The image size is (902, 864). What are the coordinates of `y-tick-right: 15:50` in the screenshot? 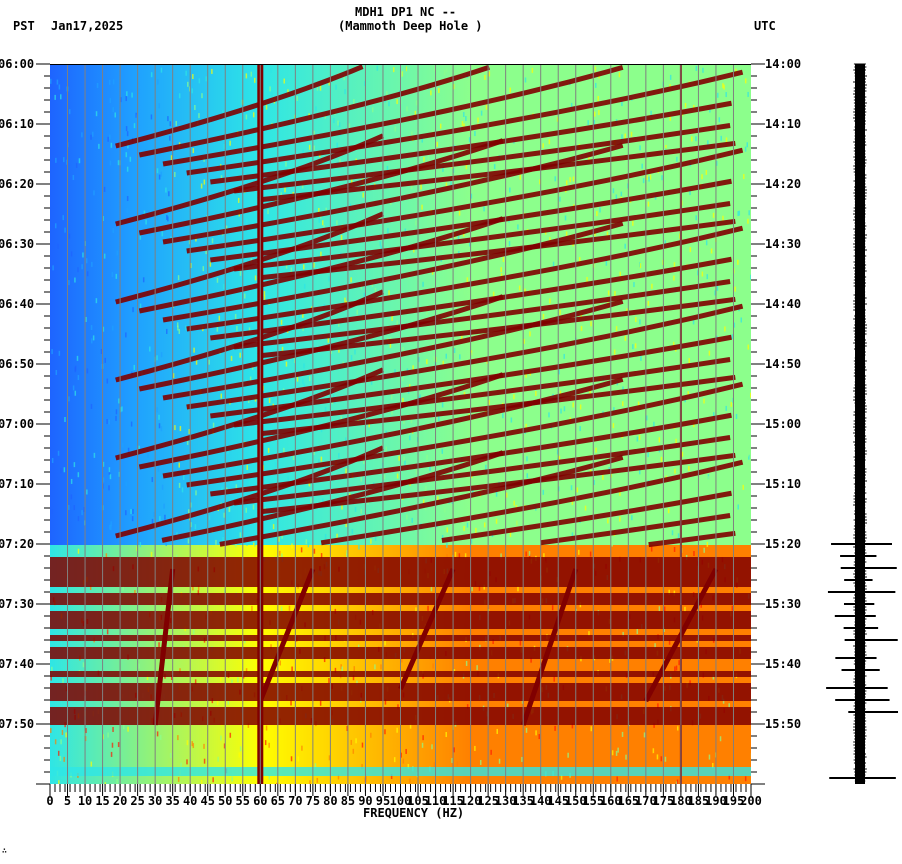 It's located at (783, 724).